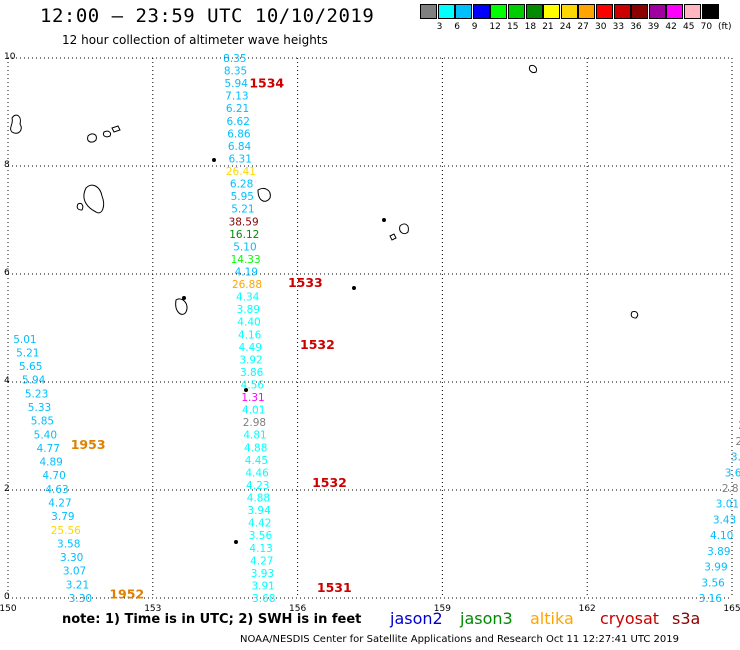 The image size is (740, 650). What do you see at coordinates (247, 285) in the screenshot?
I see `wave-height-value: 26.88` at bounding box center [247, 285].